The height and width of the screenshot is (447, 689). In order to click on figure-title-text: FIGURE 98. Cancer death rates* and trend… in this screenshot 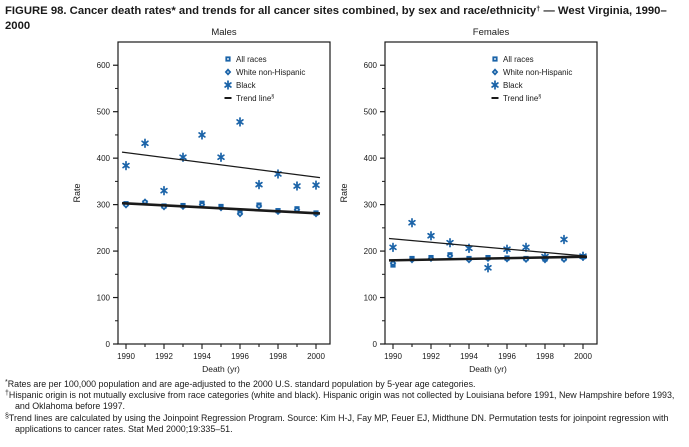, I will do `click(271, 11)`.